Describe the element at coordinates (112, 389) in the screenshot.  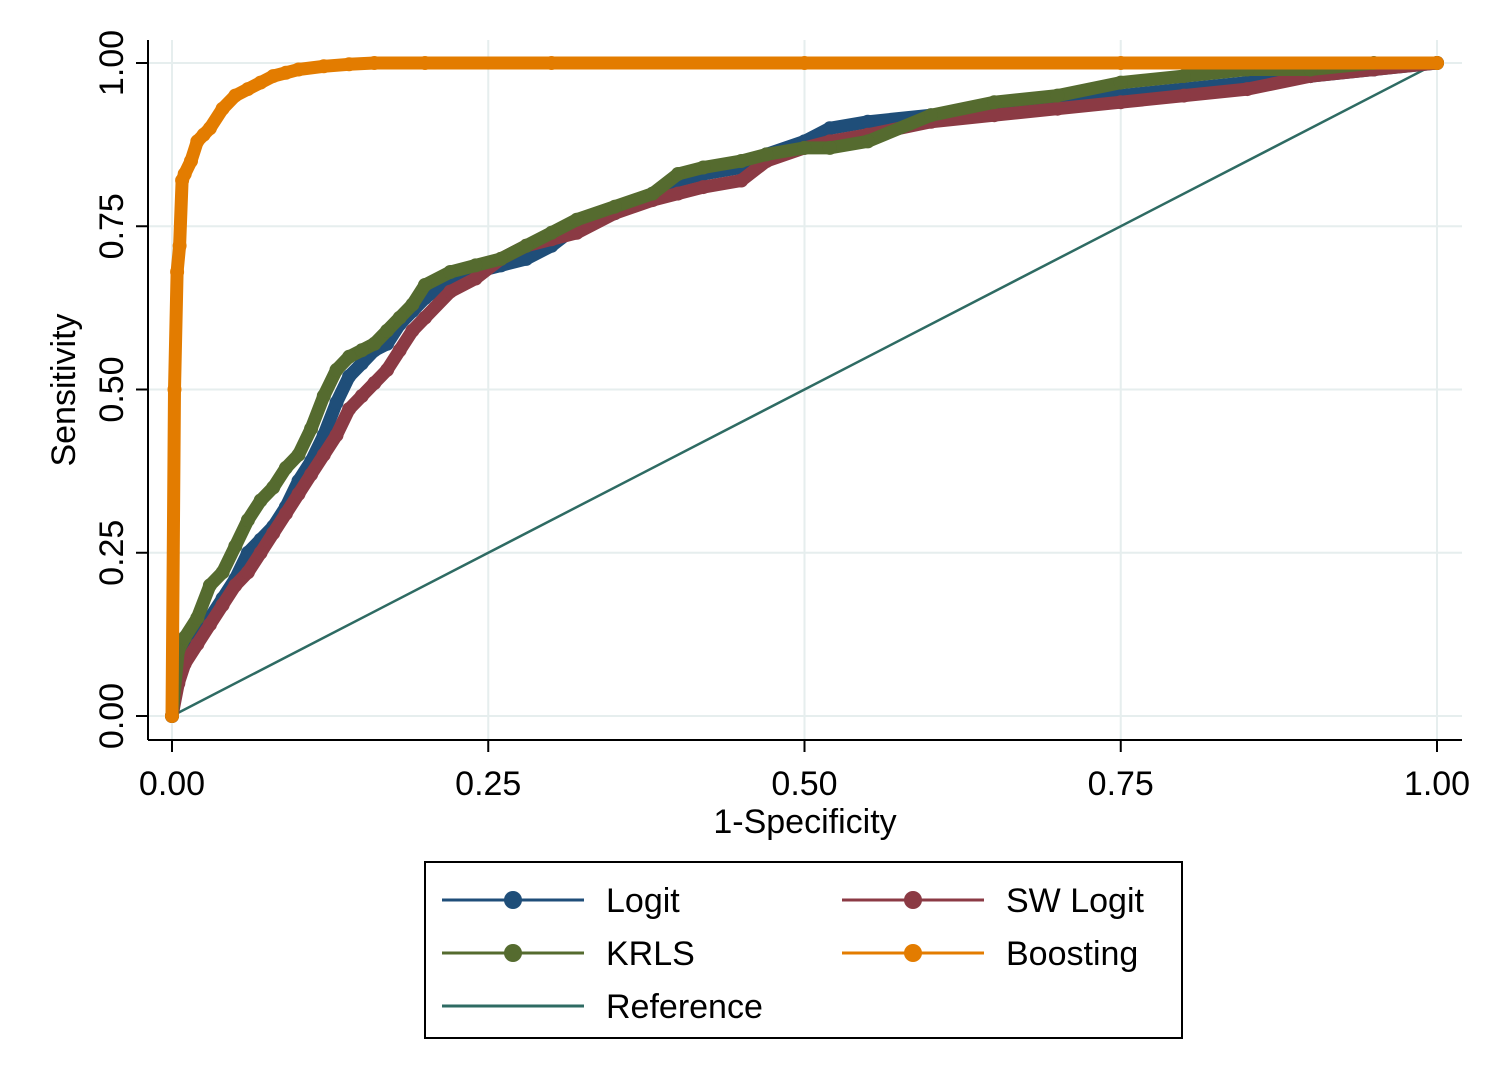
I see `y-tick-label: 0.50` at that location.